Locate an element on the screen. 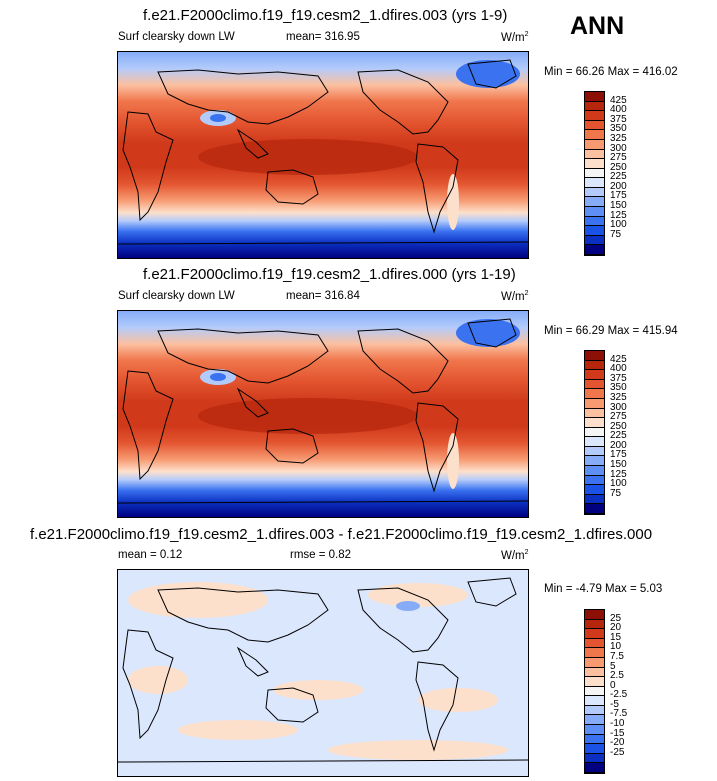 Image resolution: width=717 pixels, height=781 pixels. colorbar-tick-label: 225 is located at coordinates (618, 436).